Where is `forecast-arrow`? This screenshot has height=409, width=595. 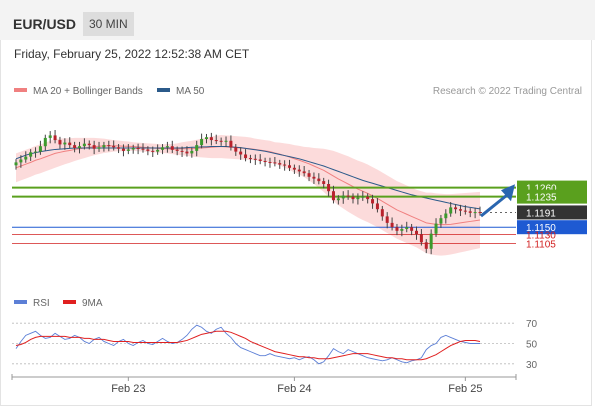 forecast-arrow is located at coordinates (494, 205).